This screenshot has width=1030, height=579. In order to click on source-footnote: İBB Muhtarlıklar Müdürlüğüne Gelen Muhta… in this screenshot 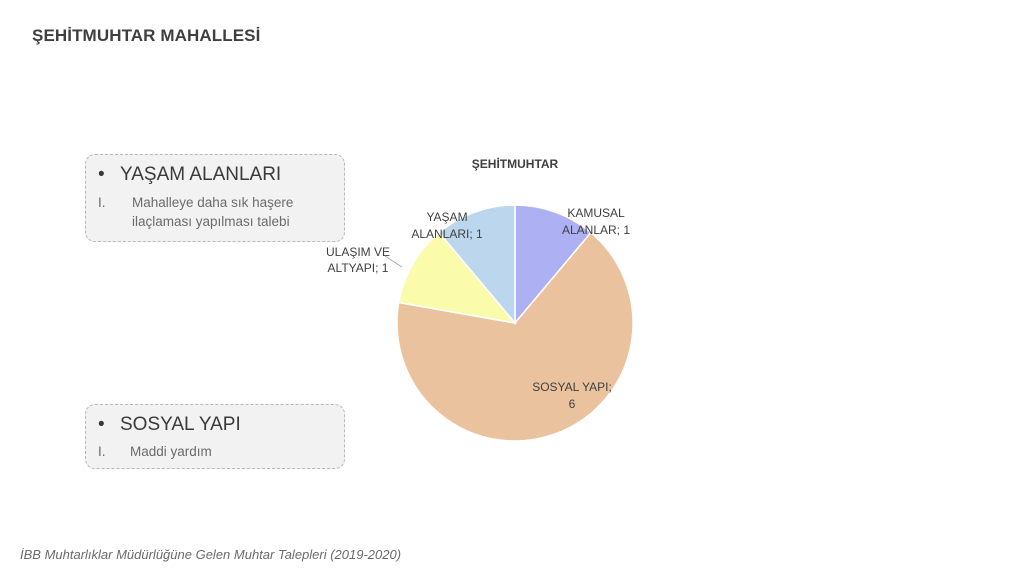, I will do `click(211, 554)`.